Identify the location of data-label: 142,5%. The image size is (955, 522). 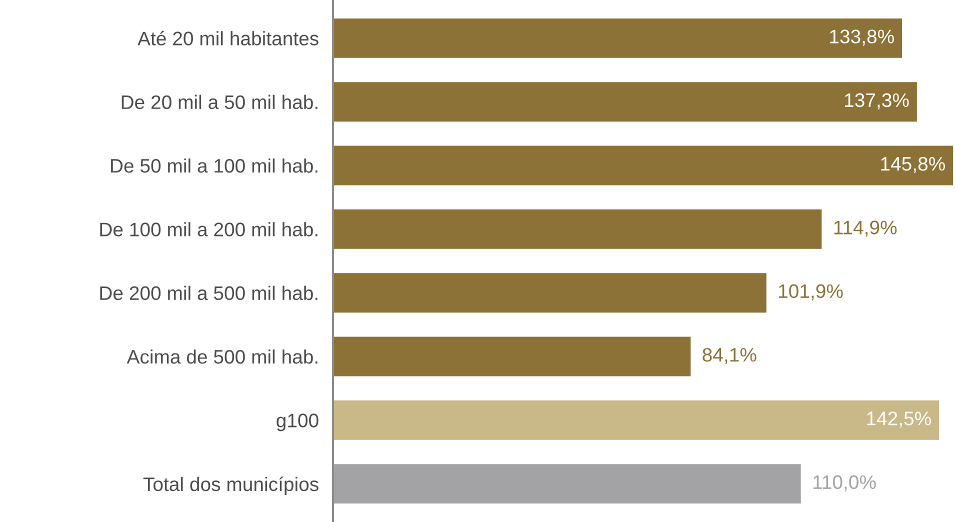
(899, 420).